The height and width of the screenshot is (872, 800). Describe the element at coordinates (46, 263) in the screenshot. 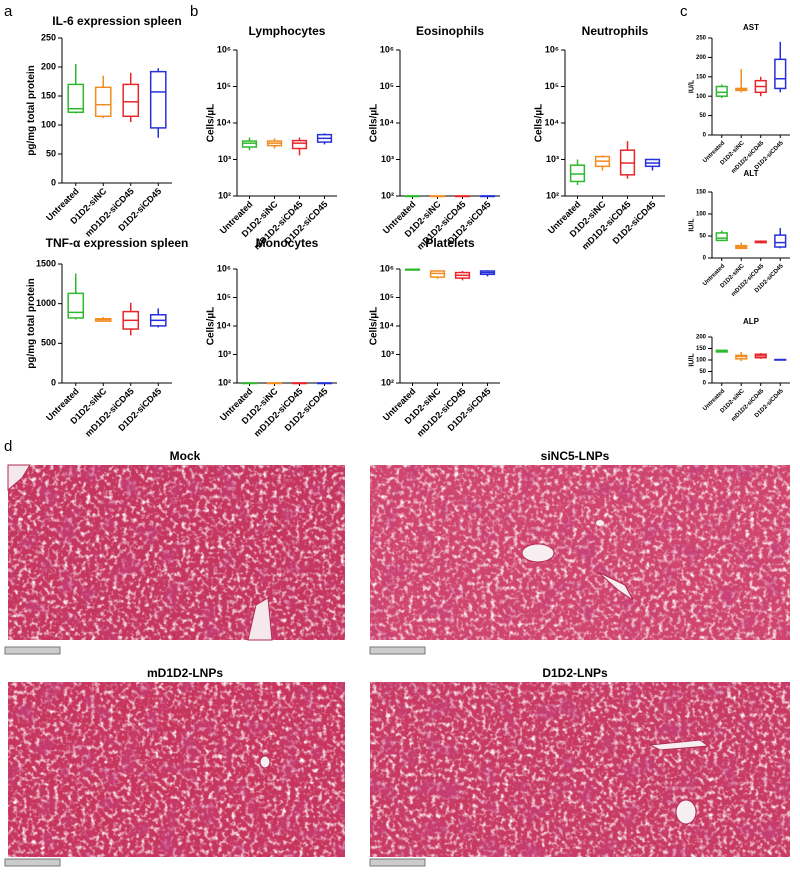

I see `y-tick-label: 1500` at that location.